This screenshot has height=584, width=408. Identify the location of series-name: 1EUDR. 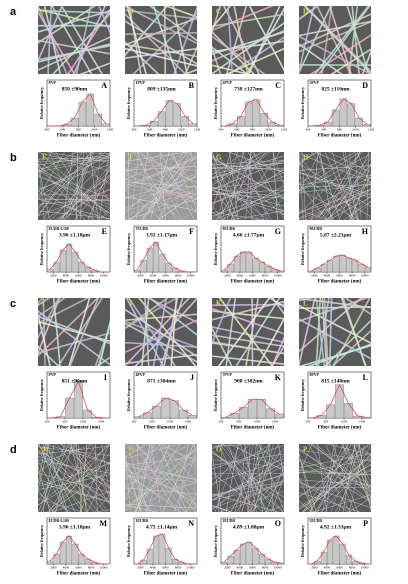
(142, 521).